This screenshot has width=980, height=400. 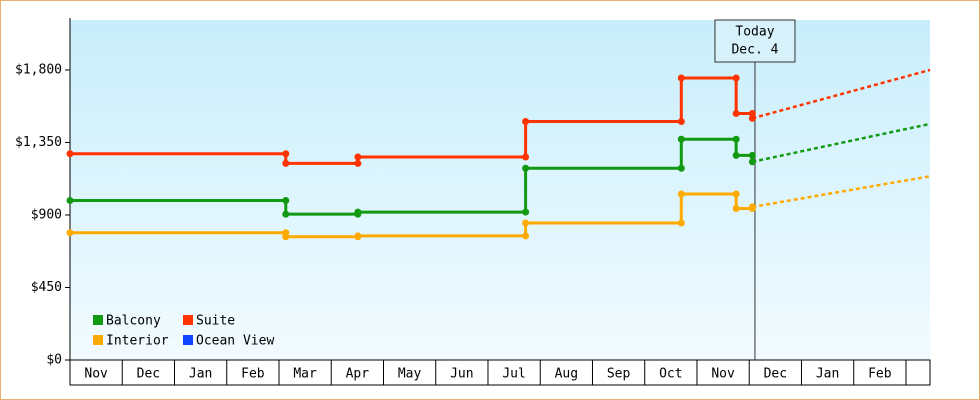 I want to click on legend-label: Ocean View, so click(x=235, y=341).